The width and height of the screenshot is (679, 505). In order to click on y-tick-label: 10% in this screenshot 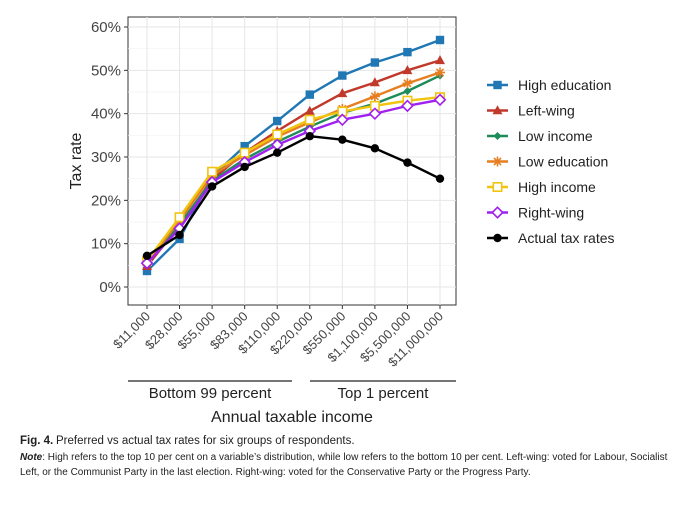, I will do `click(106, 244)`.